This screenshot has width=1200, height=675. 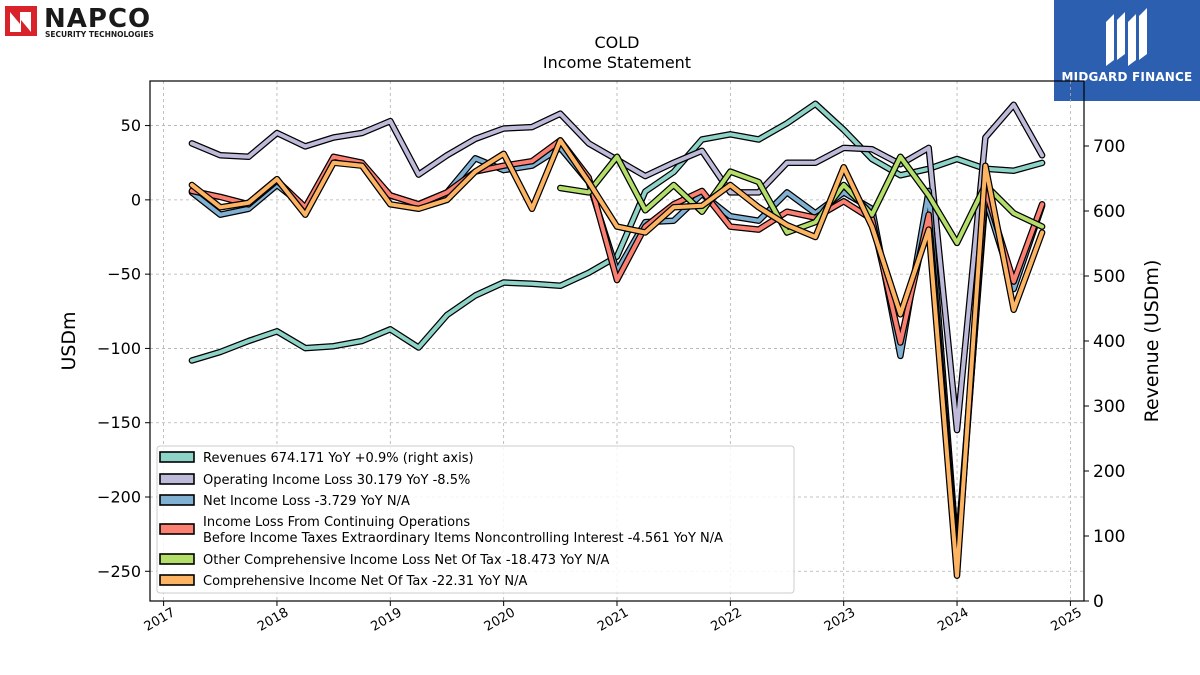 What do you see at coordinates (97, 19) in the screenshot?
I see `napco-wordmark: NAPCO` at bounding box center [97, 19].